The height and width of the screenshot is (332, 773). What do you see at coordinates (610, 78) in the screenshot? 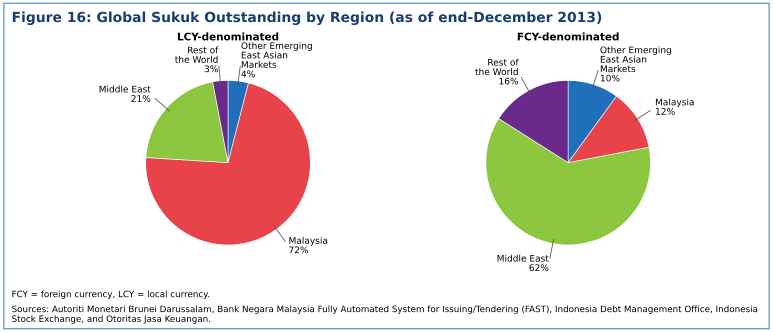
I see `data-label: 10%` at bounding box center [610, 78].